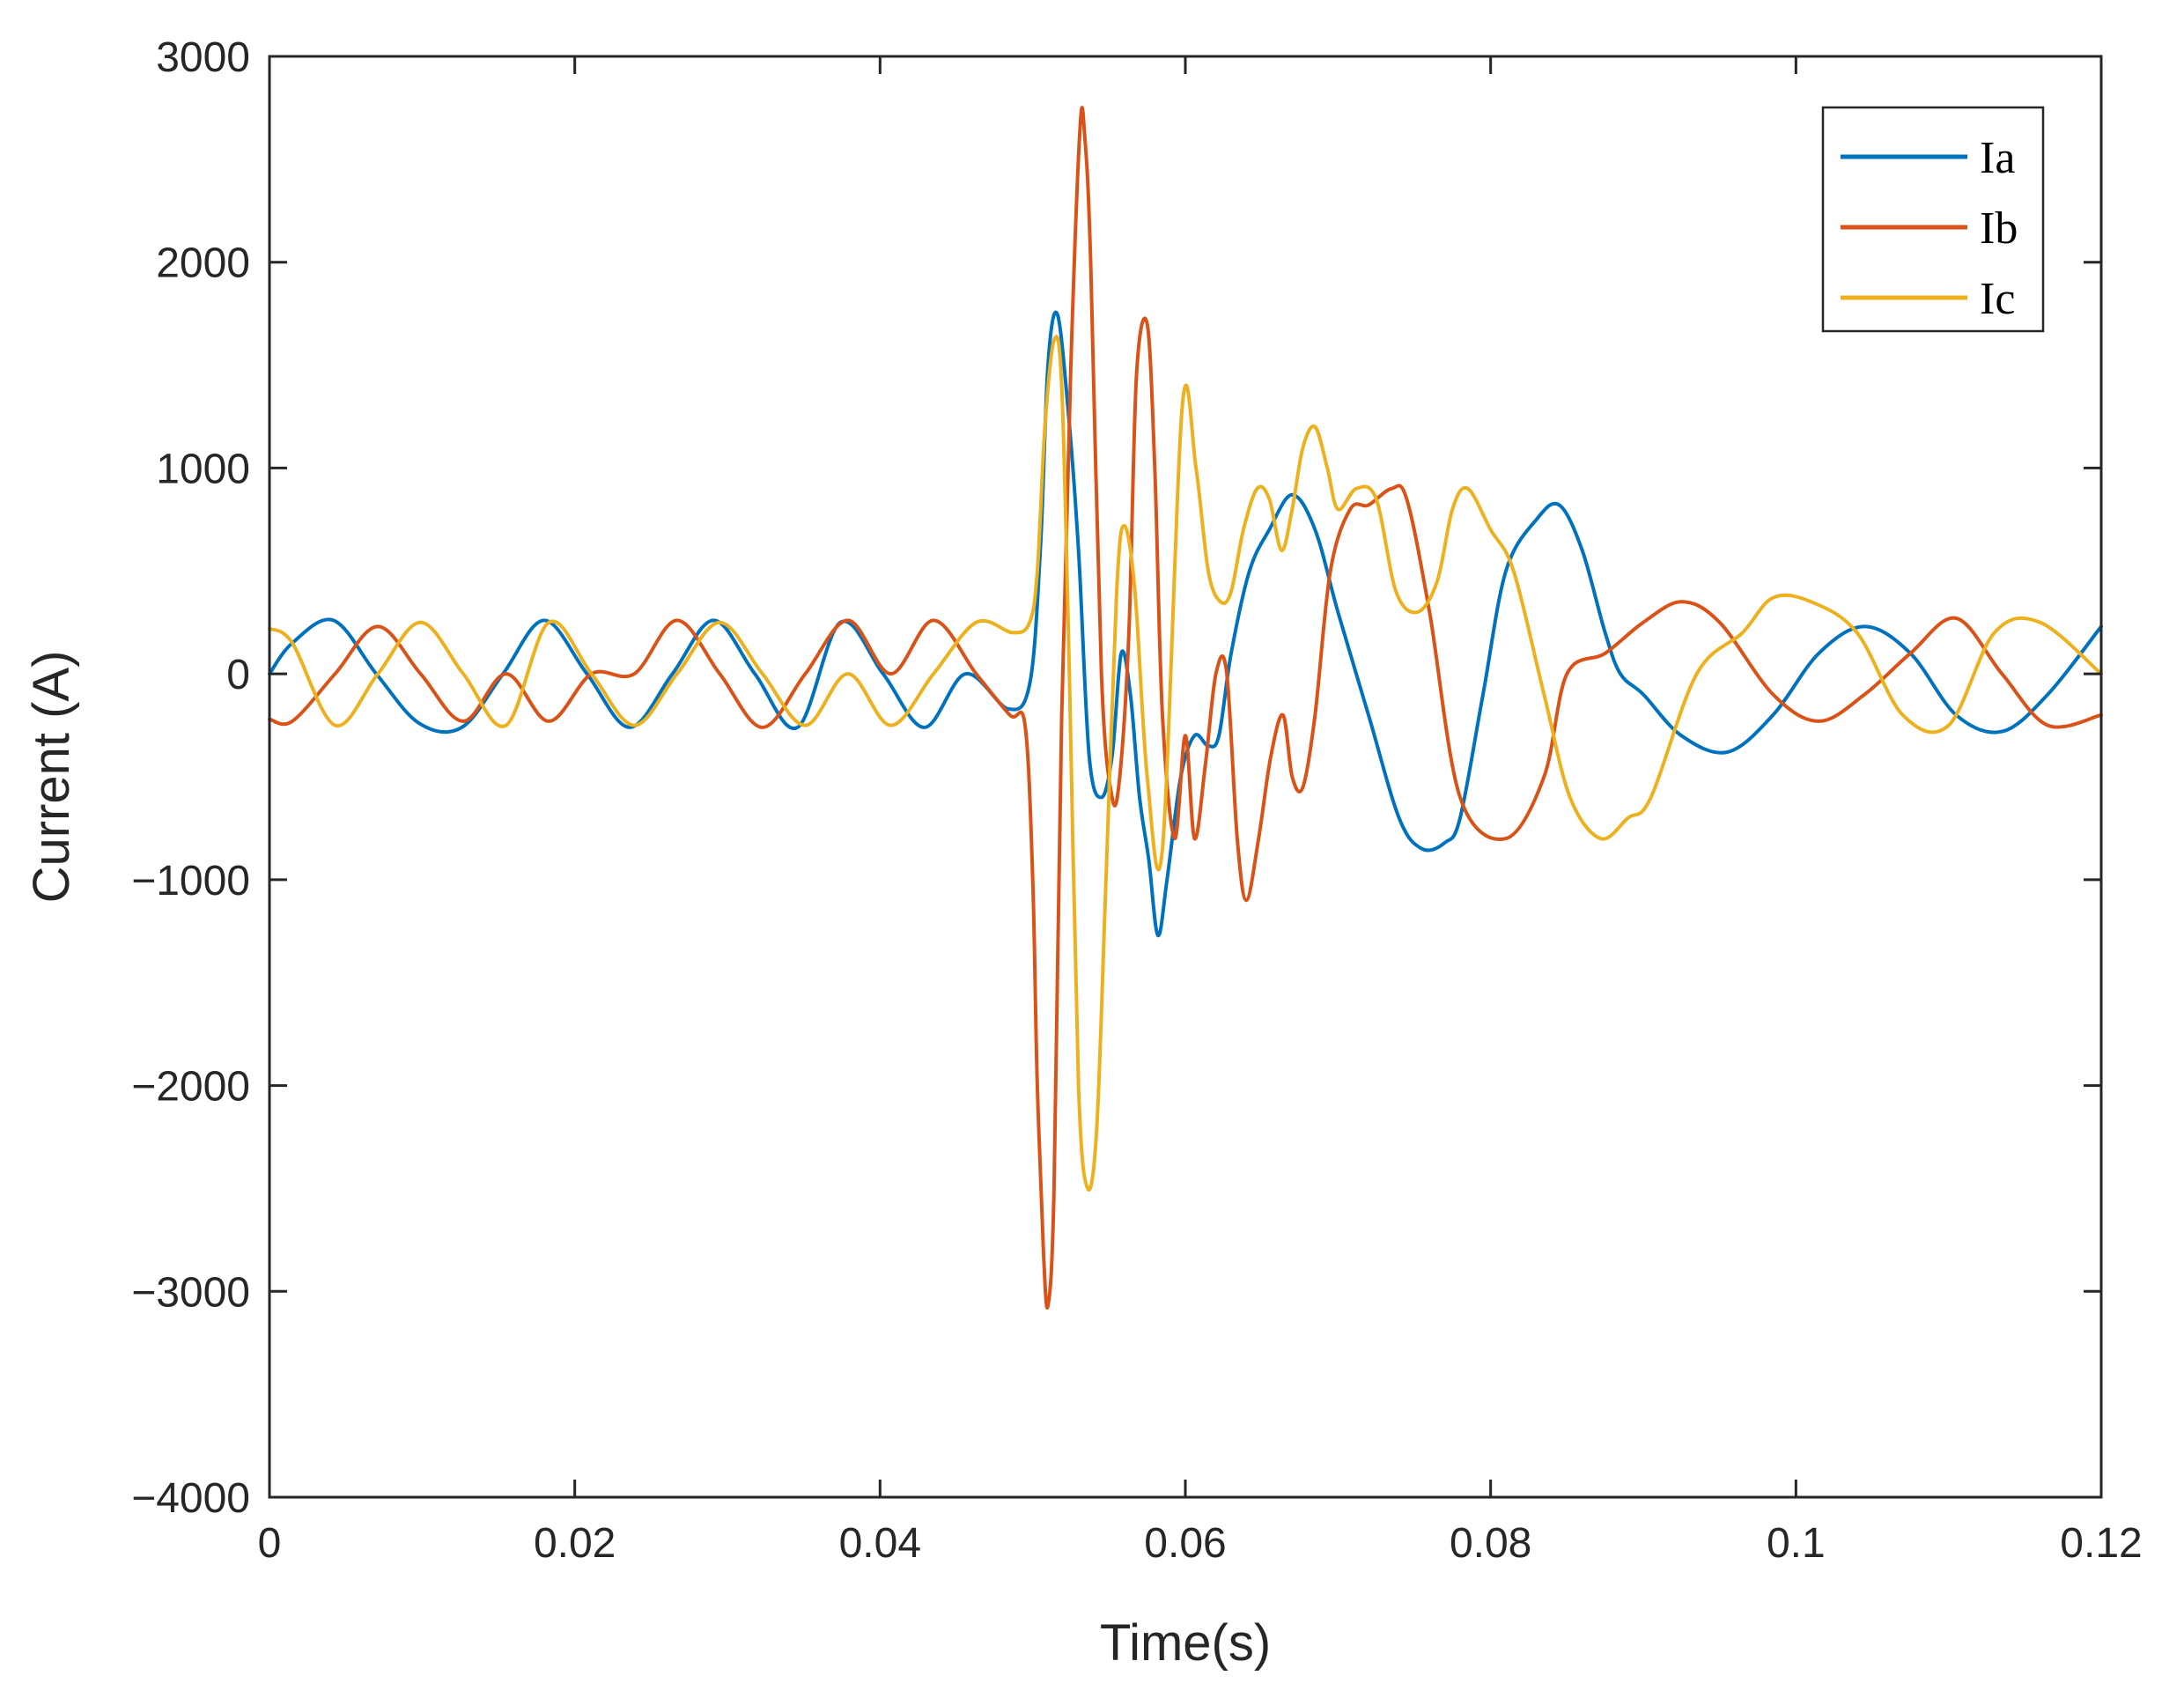 Image resolution: width=2184 pixels, height=1698 pixels. I want to click on legend-label-ic: Ic, so click(1997, 299).